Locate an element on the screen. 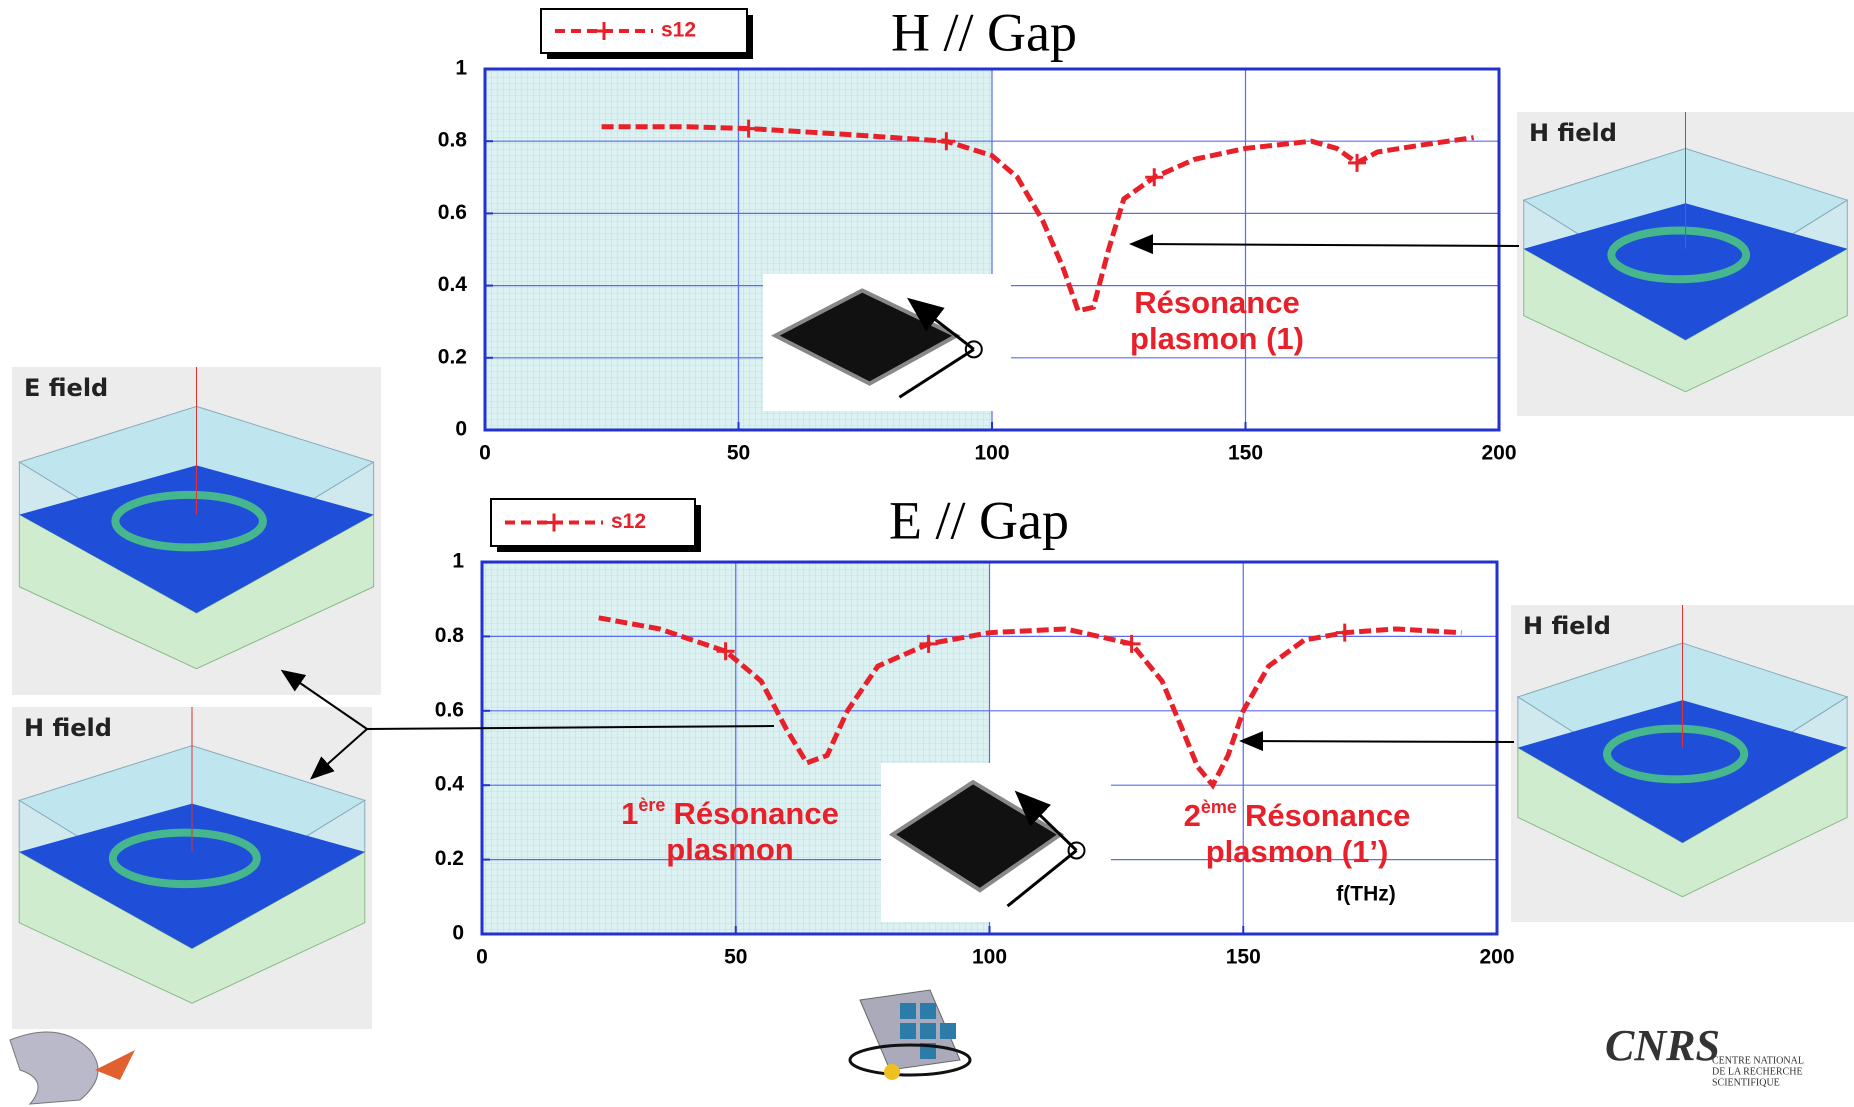 The height and width of the screenshot is (1107, 1854). annotation-line2: plasmon (1’) is located at coordinates (1297, 851).